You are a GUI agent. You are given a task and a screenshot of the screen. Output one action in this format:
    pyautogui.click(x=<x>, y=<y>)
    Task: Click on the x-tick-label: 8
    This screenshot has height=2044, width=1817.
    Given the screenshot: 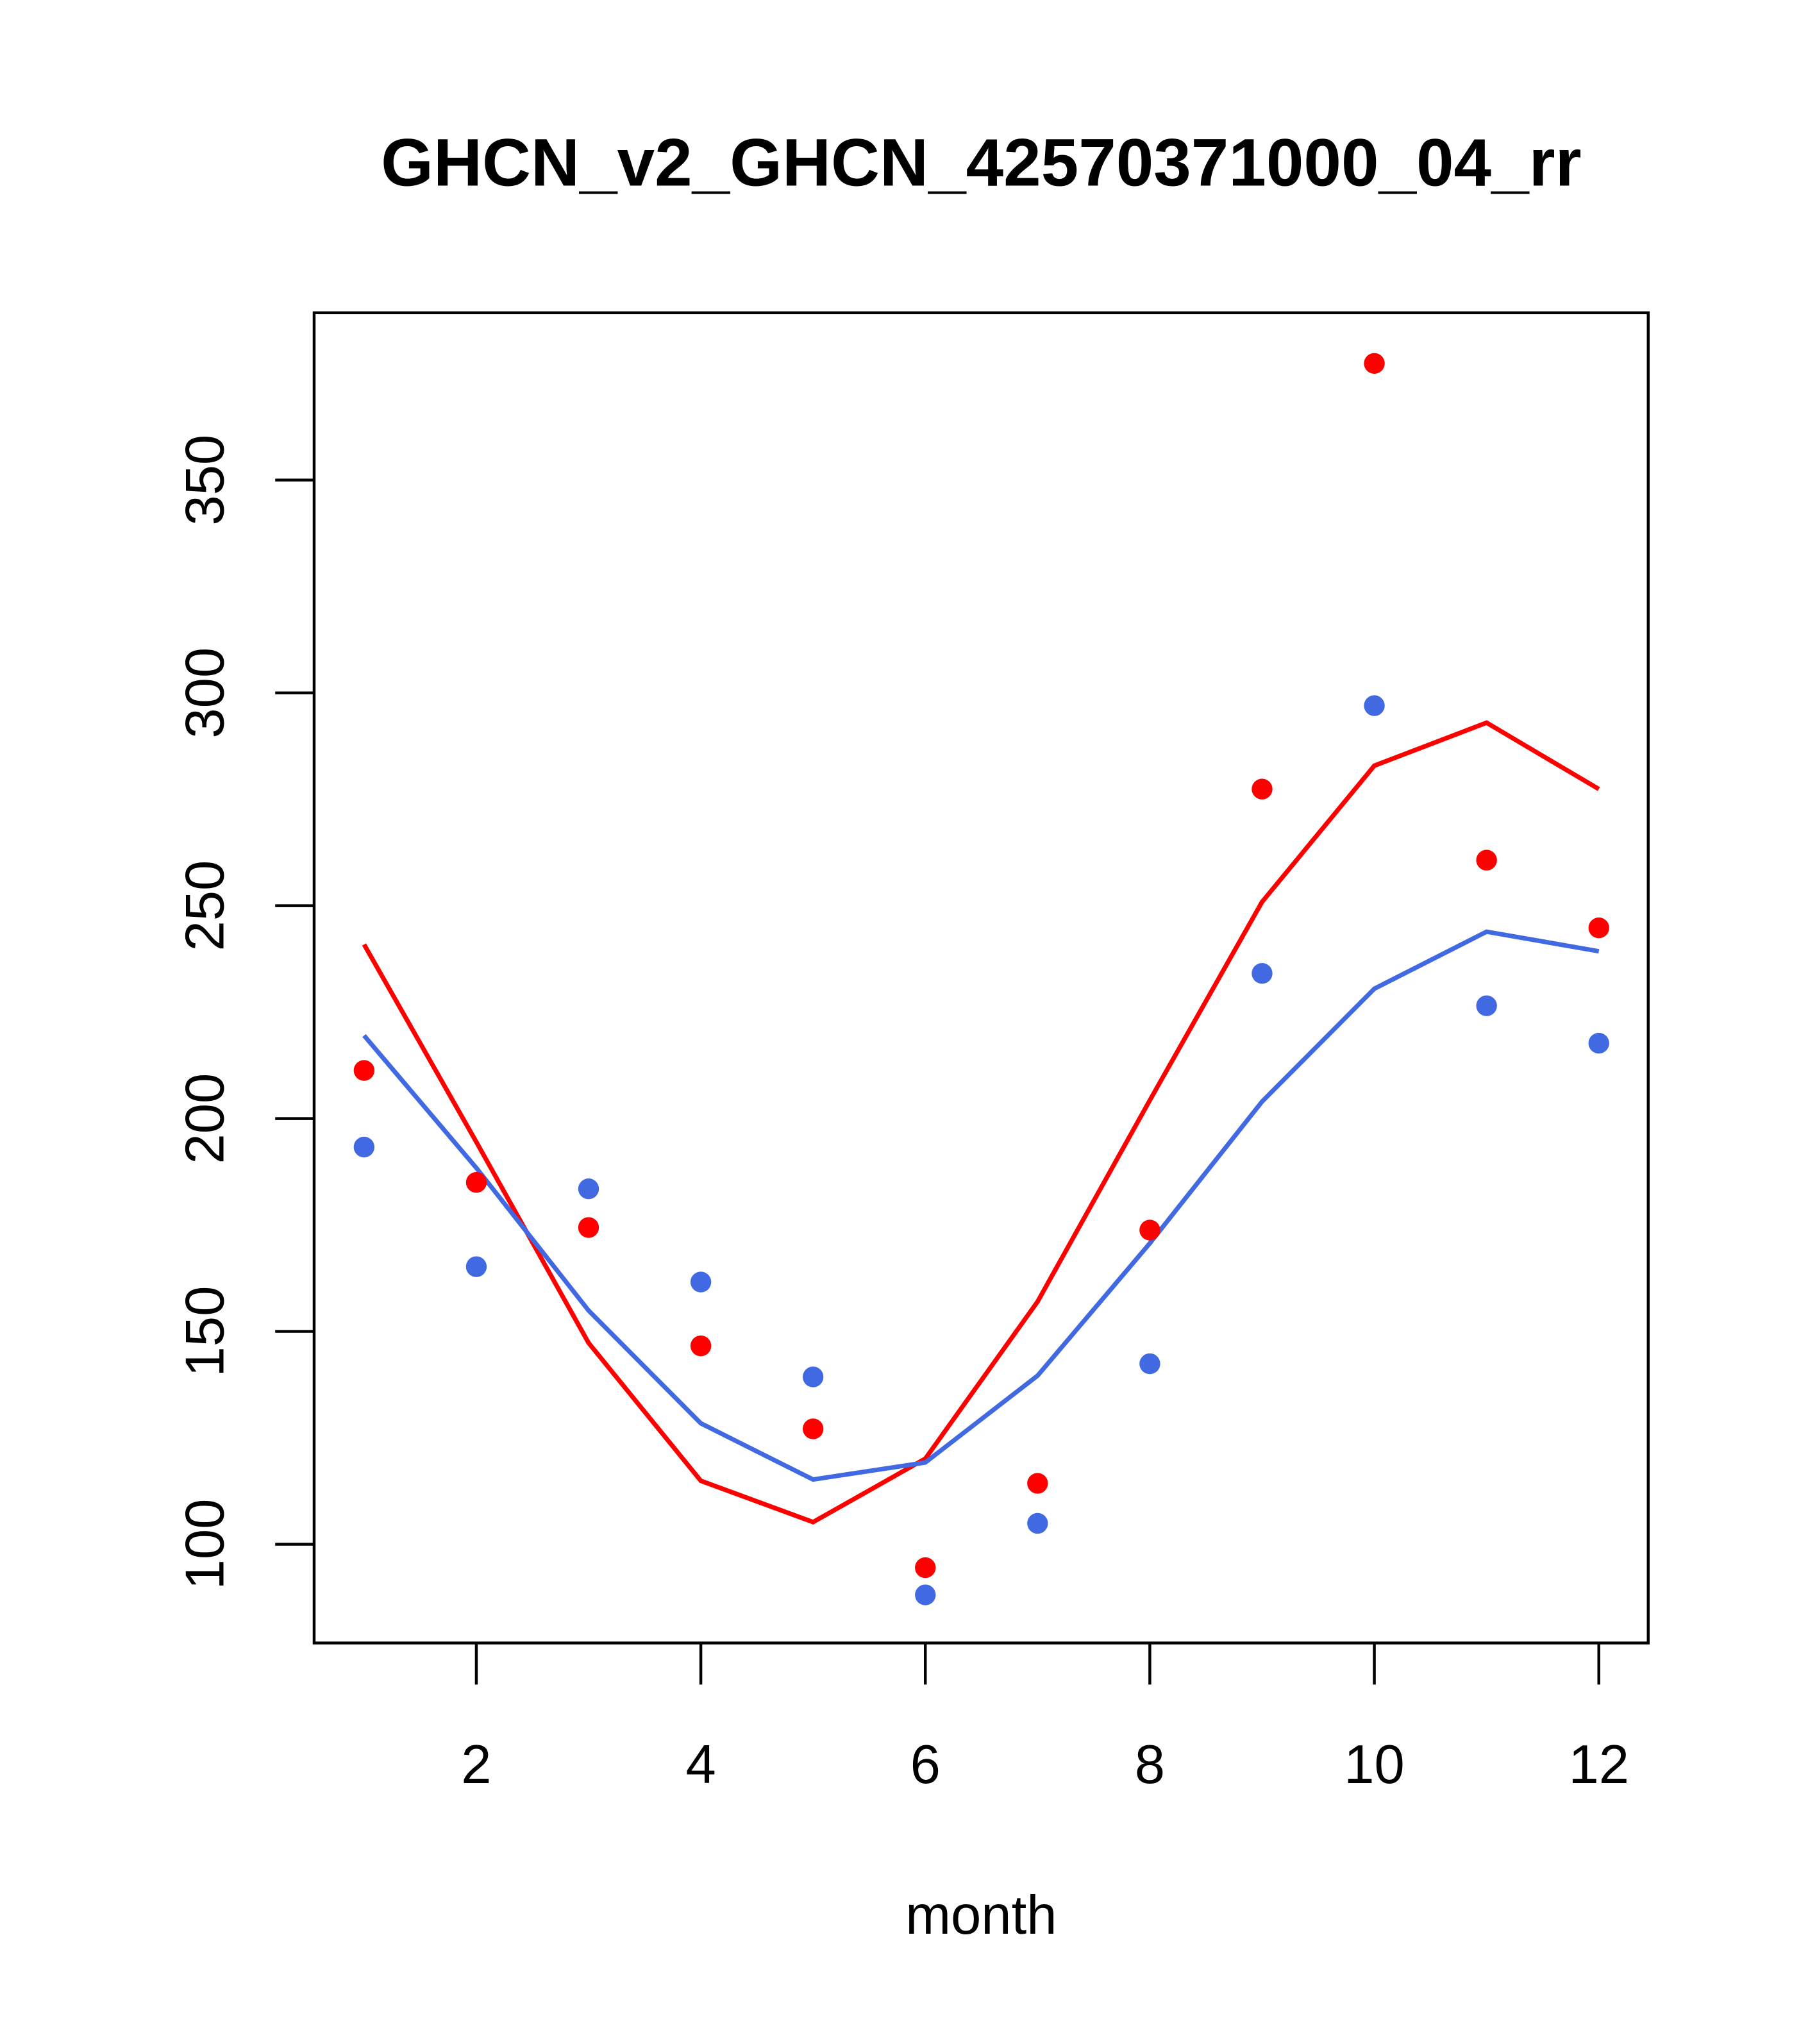 What is the action you would take?
    pyautogui.click(x=1150, y=1764)
    